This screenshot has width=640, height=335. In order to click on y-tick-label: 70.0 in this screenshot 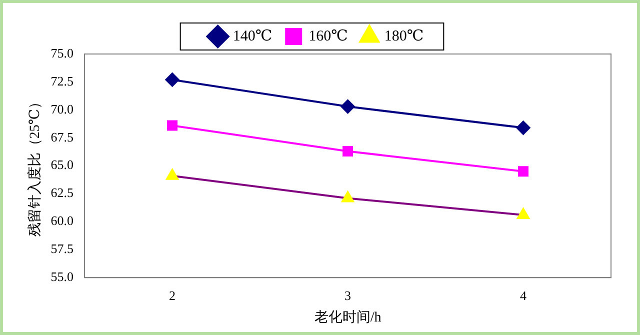, I will do `click(62, 108)`.